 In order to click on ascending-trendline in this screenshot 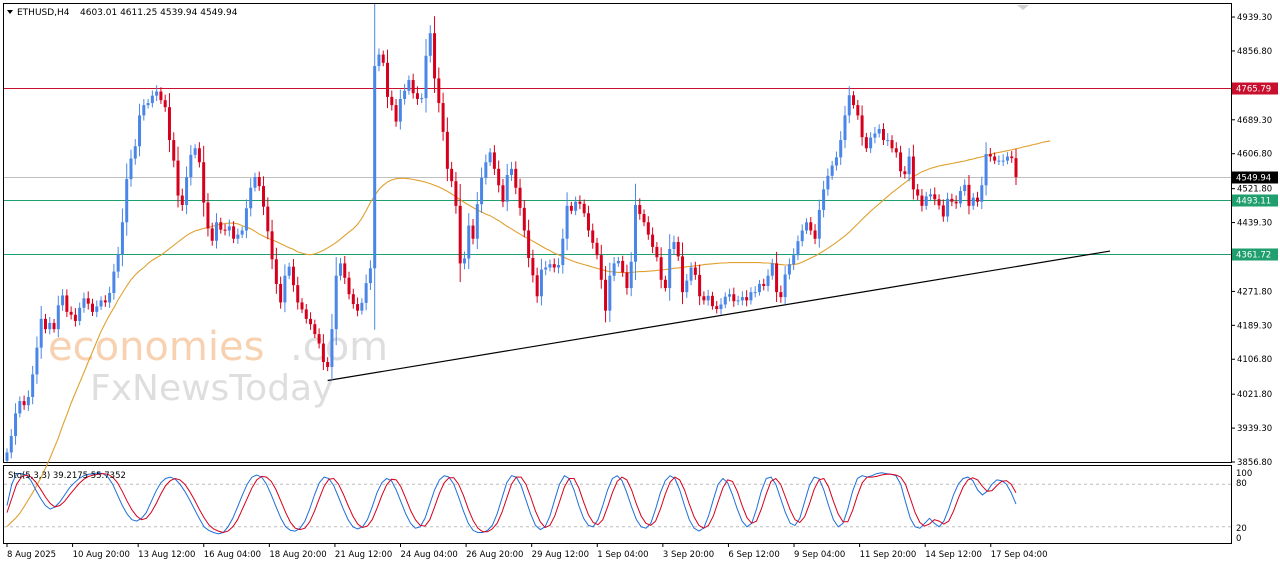, I will do `click(719, 316)`.